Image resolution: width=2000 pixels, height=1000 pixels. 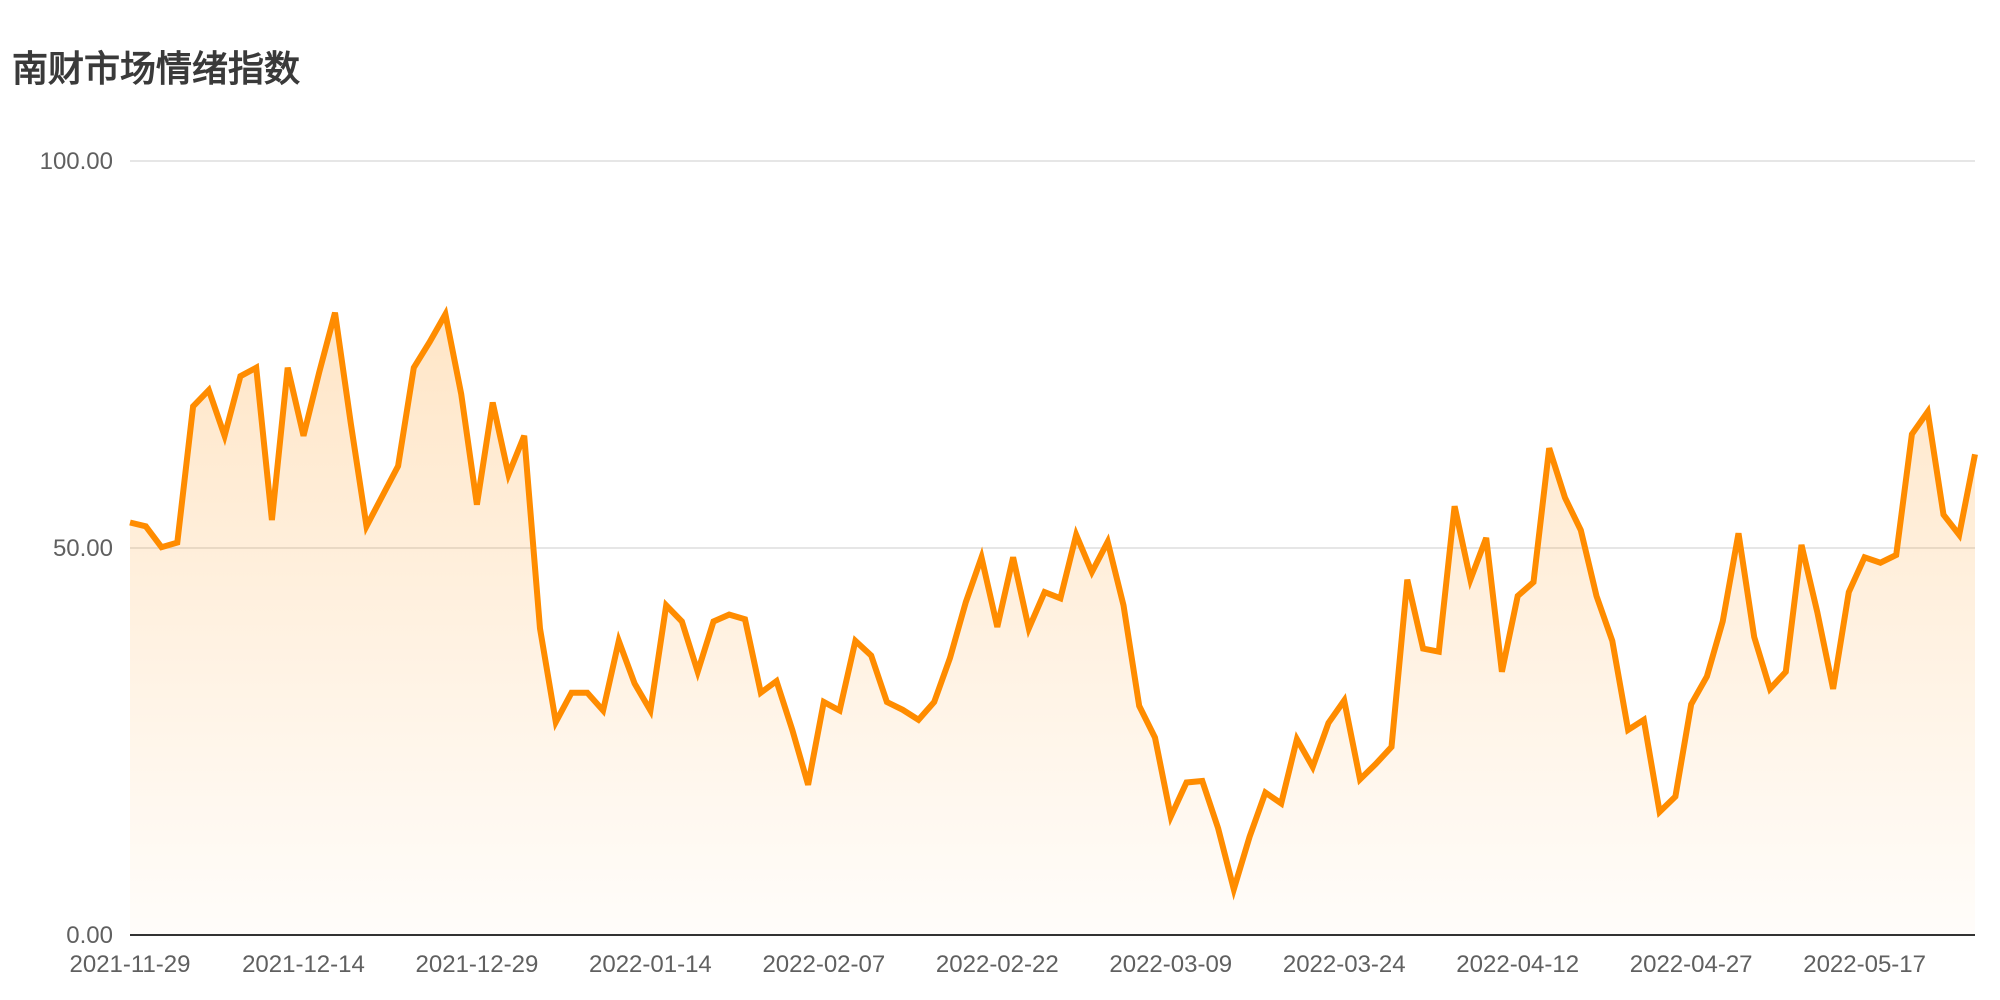 I want to click on x-tick-label: 2022-02-07, so click(x=823, y=964).